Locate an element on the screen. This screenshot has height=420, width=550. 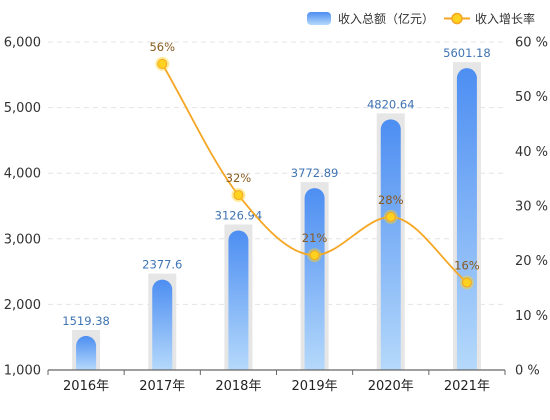
growth-value-label: 16% is located at coordinates (467, 266).